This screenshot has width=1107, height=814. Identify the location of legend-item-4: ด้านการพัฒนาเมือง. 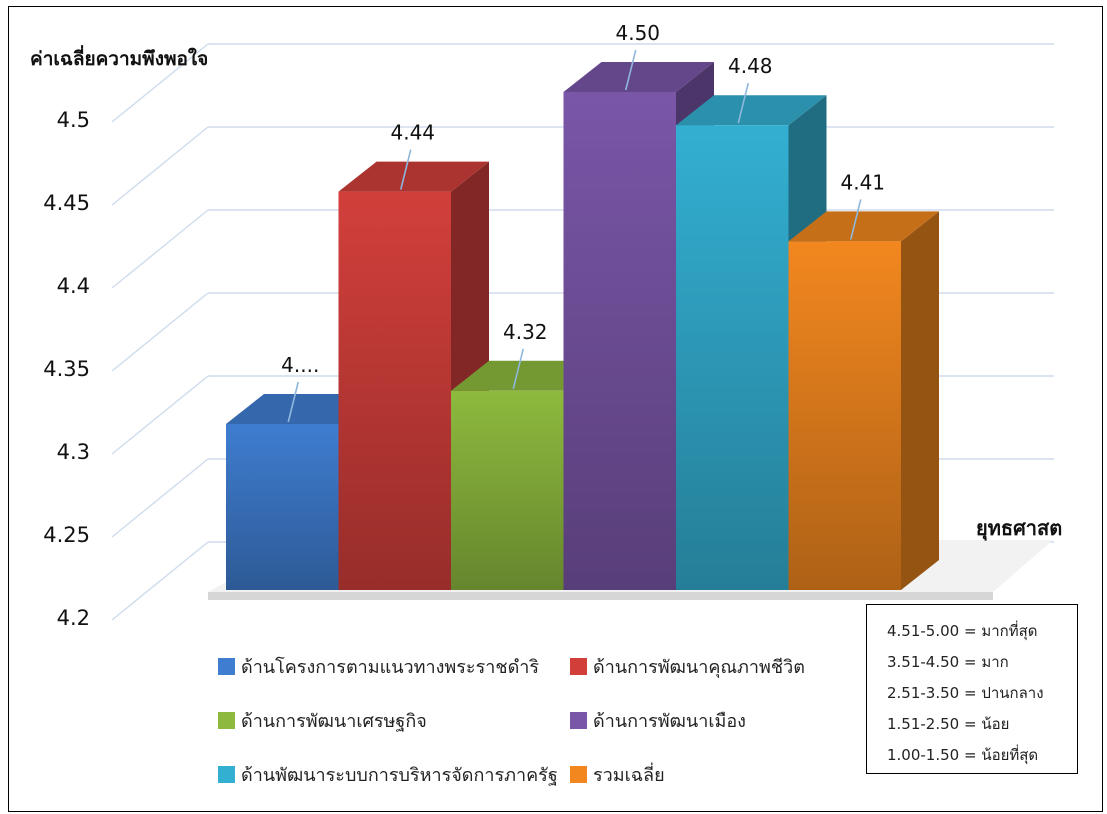
(658, 720).